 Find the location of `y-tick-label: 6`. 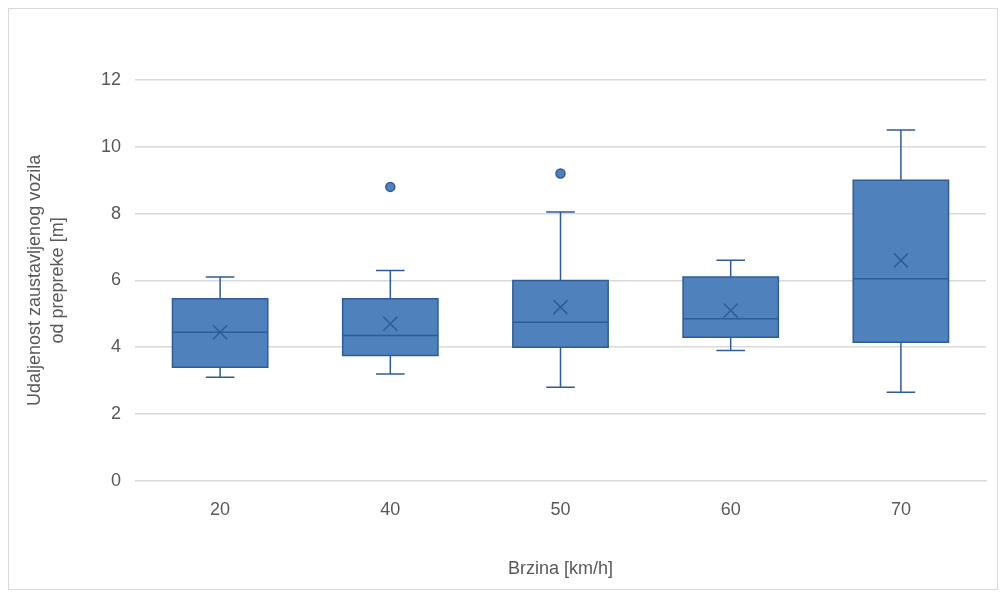

y-tick-label: 6 is located at coordinates (116, 279).